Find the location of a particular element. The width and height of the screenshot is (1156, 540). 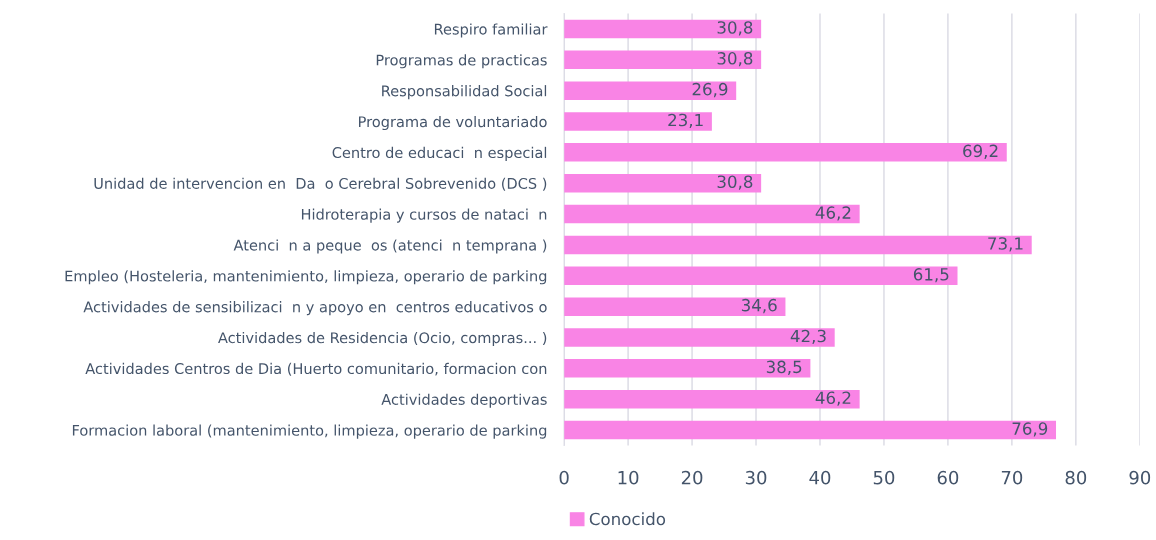

legend-label: Conocido is located at coordinates (627, 519).